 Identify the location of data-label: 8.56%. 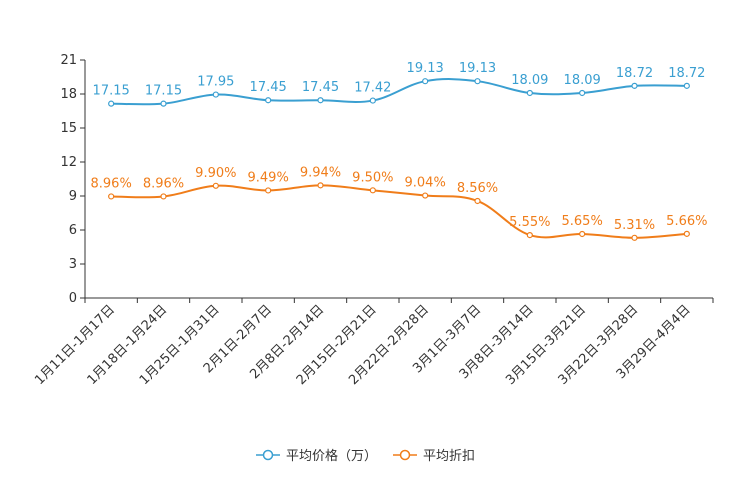
(477, 188).